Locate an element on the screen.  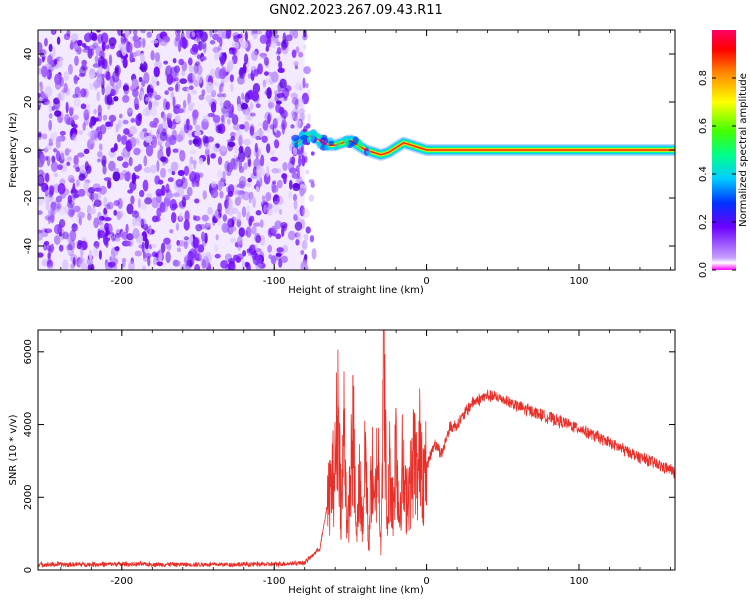
x-tick-label: -200 is located at coordinates (121, 281).